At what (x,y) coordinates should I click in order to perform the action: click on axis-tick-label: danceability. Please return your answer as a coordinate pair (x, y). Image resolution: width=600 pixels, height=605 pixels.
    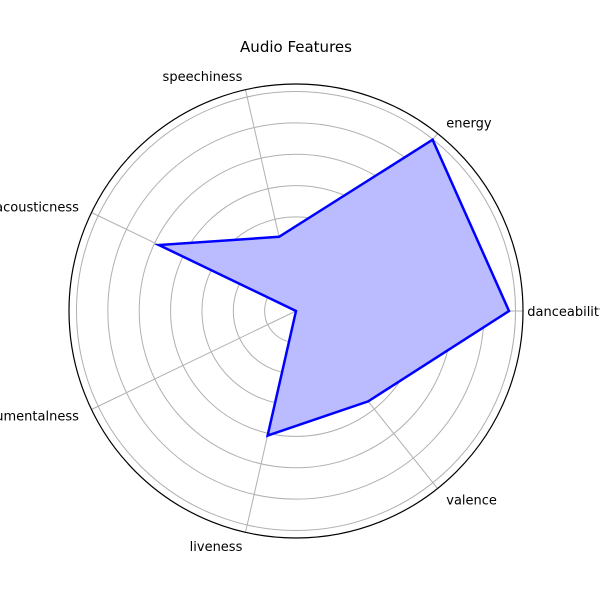
    Looking at the image, I should click on (563, 312).